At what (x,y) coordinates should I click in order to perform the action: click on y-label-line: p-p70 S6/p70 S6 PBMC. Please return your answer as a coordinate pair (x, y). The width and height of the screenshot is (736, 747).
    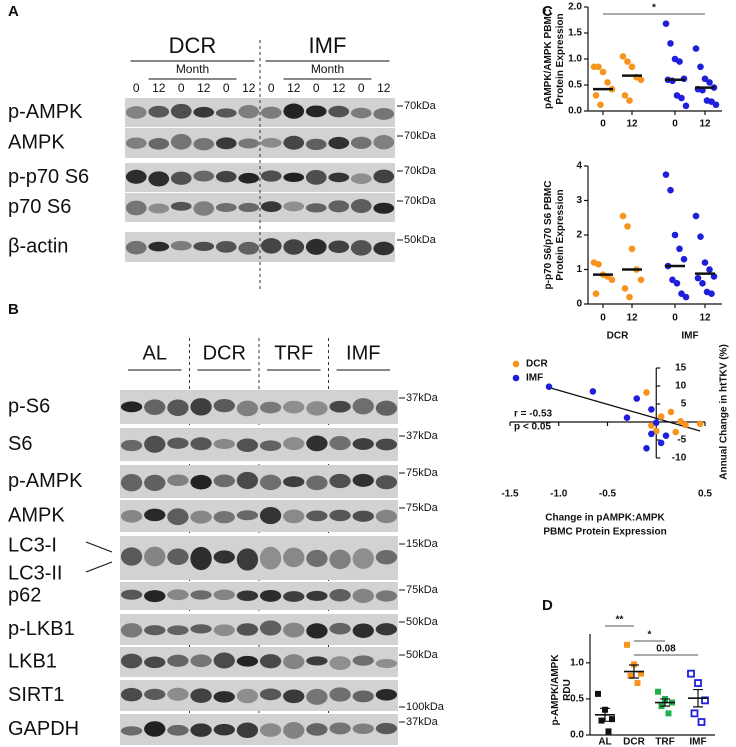
    Looking at the image, I should click on (548, 235).